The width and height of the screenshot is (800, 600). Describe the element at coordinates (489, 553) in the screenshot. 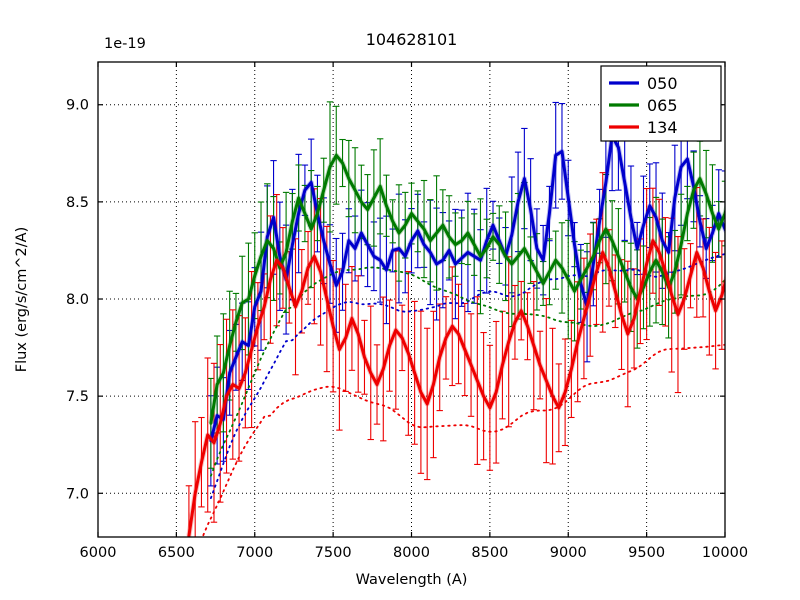

I see `x-tick-label: 8500` at that location.